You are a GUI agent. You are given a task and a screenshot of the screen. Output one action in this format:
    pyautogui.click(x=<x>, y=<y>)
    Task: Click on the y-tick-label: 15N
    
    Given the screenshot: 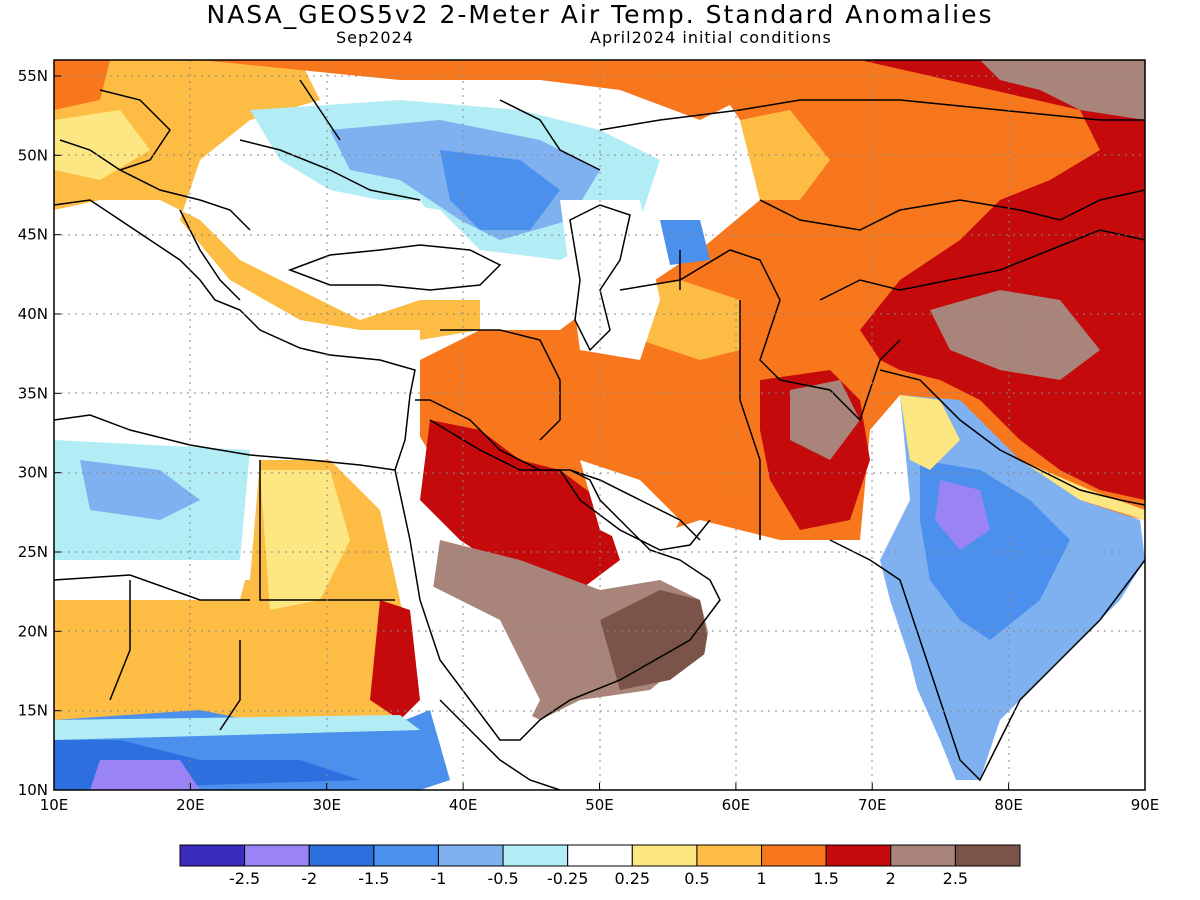 What is the action you would take?
    pyautogui.click(x=33, y=711)
    